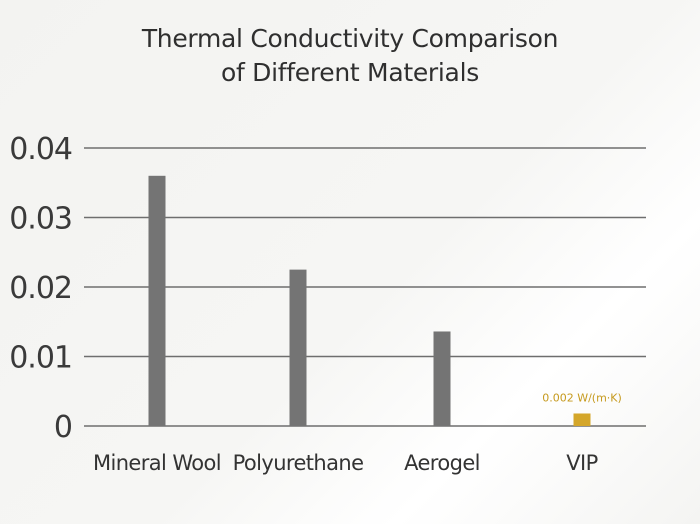 The width and height of the screenshot is (700, 524). What do you see at coordinates (582, 397) in the screenshot?
I see `data-annotation: 0.002 W/(m·K)` at bounding box center [582, 397].